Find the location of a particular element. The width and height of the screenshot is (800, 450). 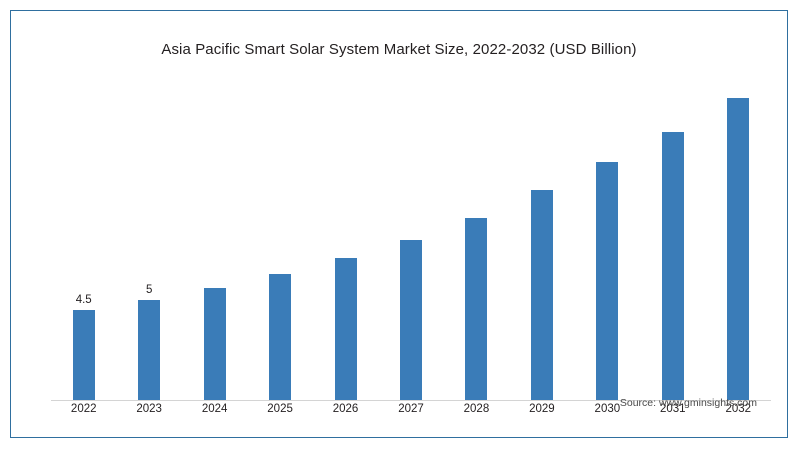

x-tick-label: 2026 is located at coordinates (345, 409).